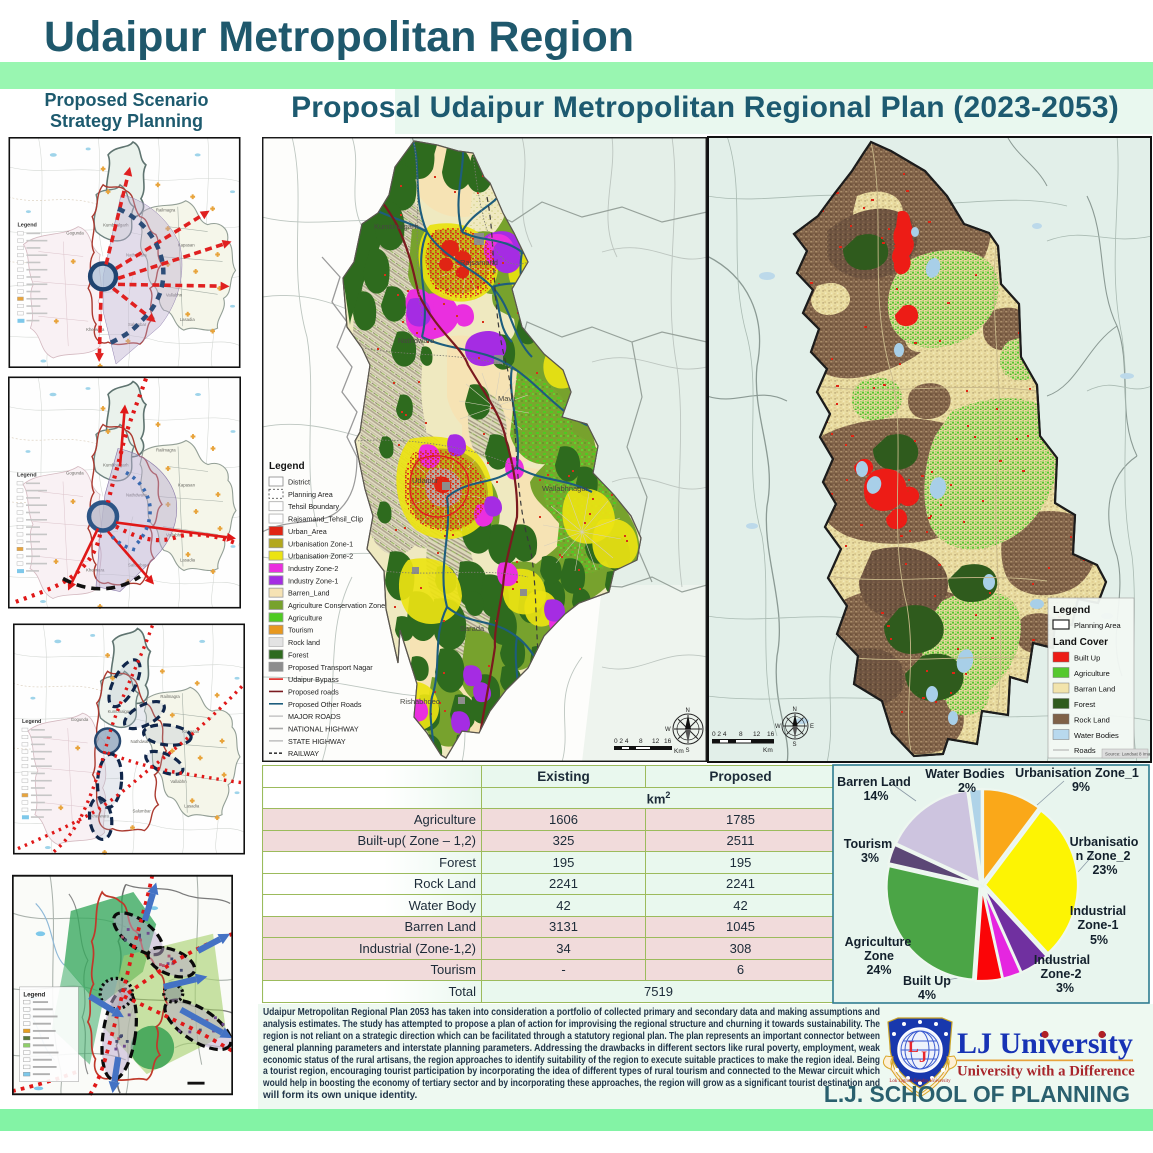  What do you see at coordinates (1099, 940) in the screenshot?
I see `svg-text: 5%` at bounding box center [1099, 940].